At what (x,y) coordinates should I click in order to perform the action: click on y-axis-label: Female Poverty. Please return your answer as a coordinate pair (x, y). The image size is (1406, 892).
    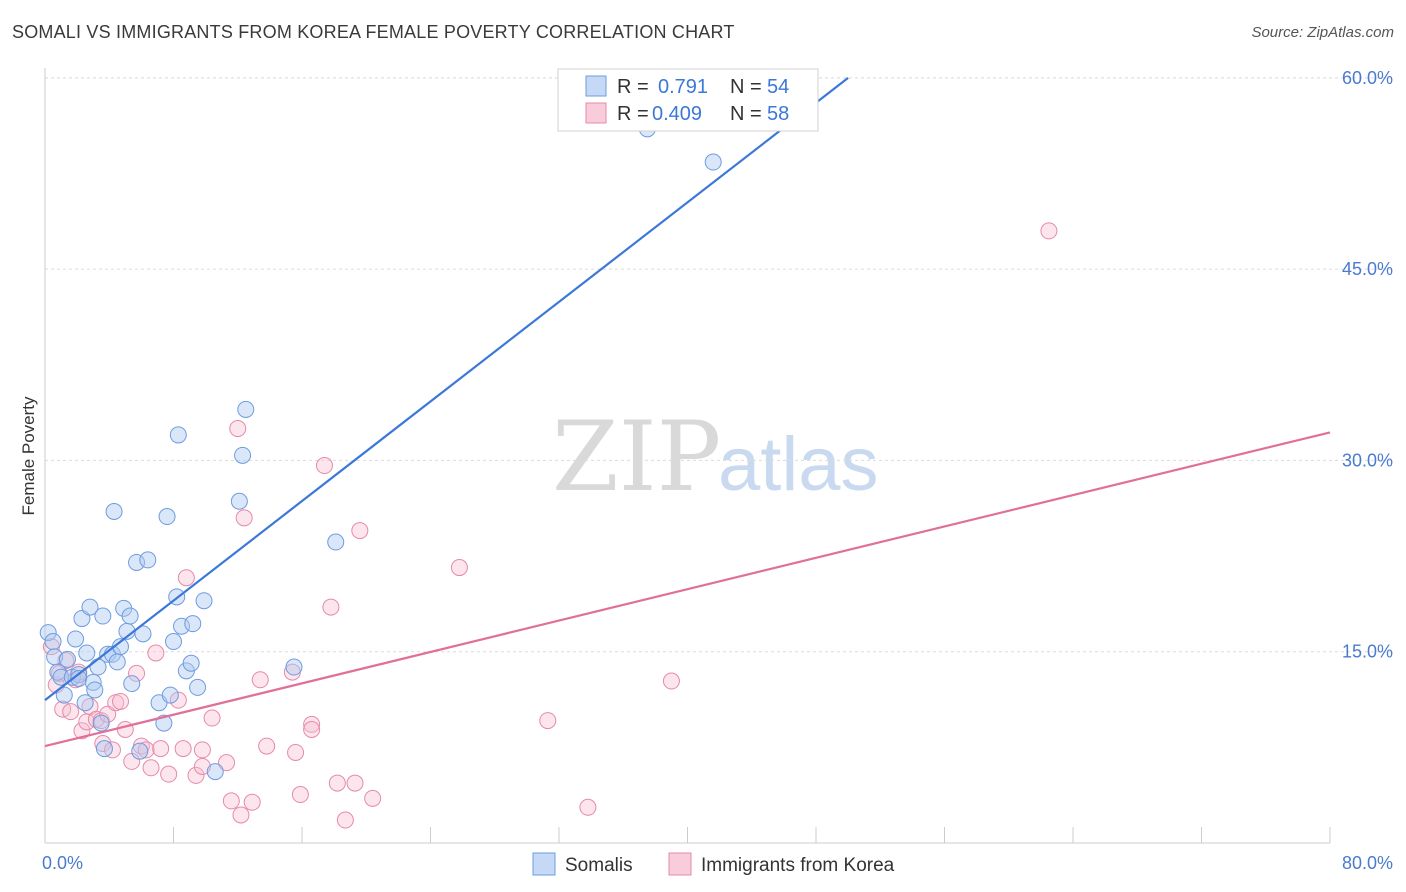
    Looking at the image, I should click on (28, 456).